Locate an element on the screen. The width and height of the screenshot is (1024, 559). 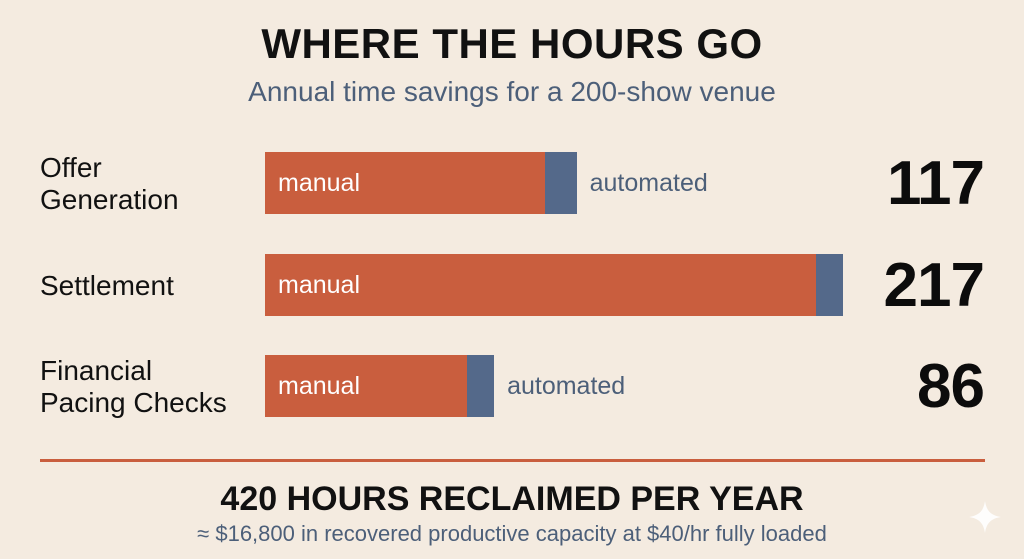
row-total: 217 is located at coordinates (934, 285).